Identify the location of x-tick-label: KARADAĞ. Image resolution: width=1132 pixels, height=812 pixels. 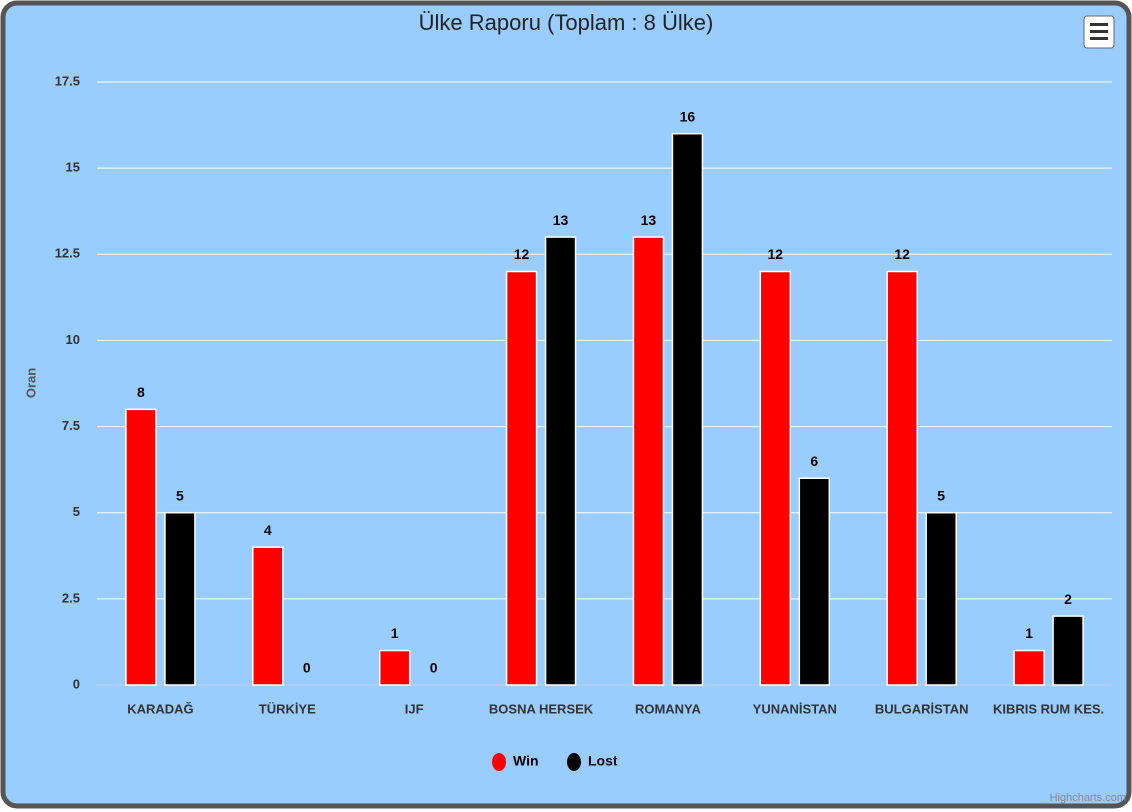
(160, 708).